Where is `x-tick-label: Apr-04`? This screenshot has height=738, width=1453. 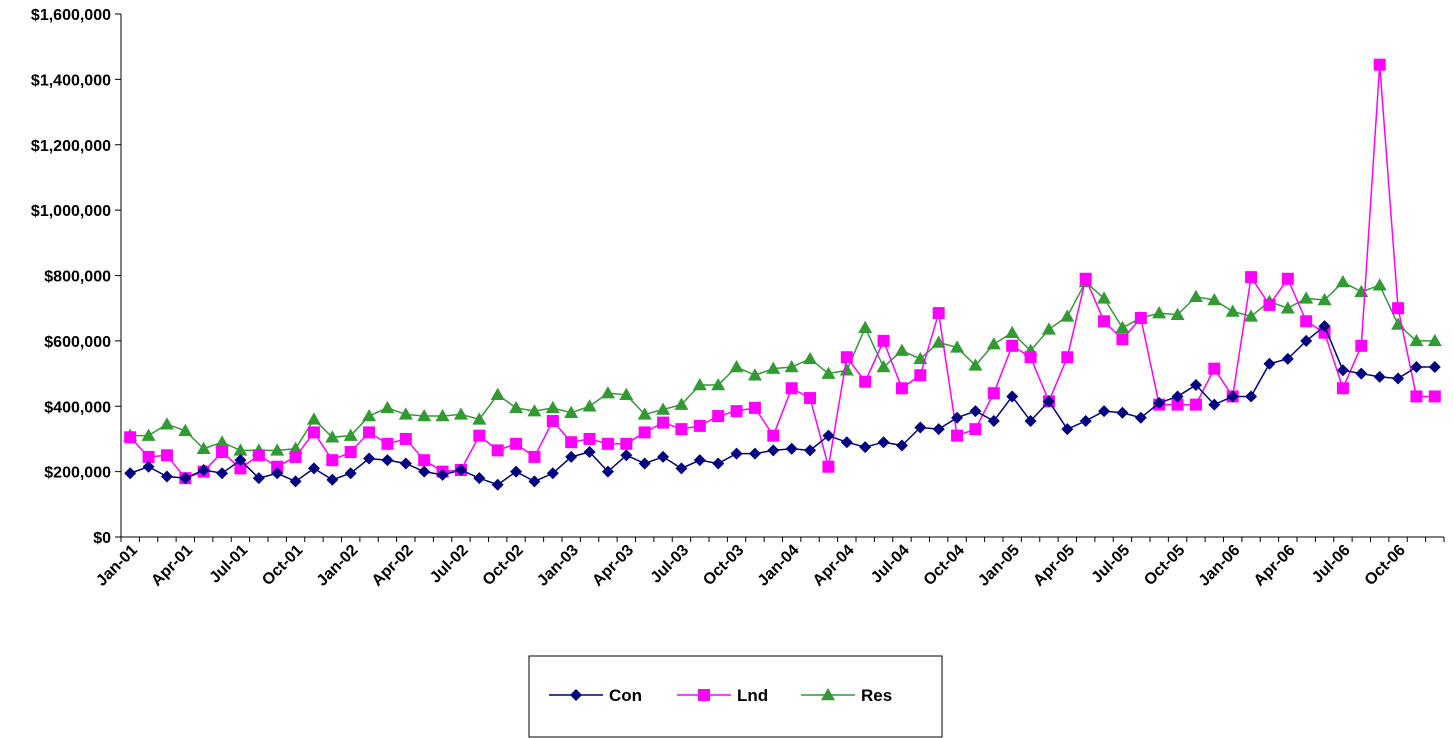 x-tick-label: Apr-04 is located at coordinates (834, 566).